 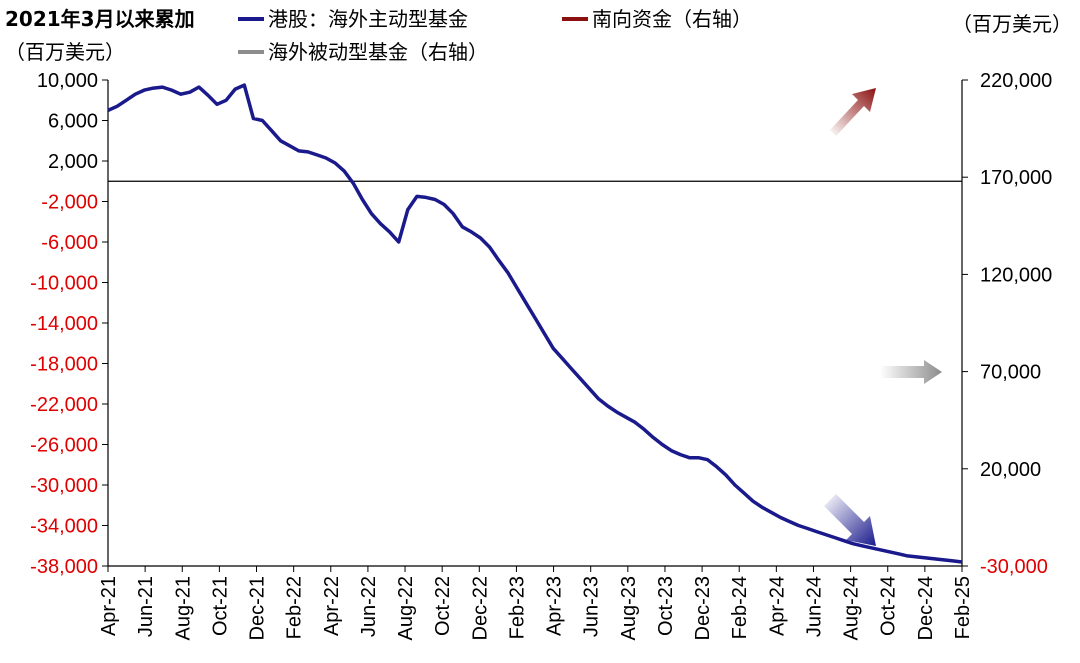 What do you see at coordinates (889, 606) in the screenshot?
I see `x-tick-label: Oct-24` at bounding box center [889, 606].